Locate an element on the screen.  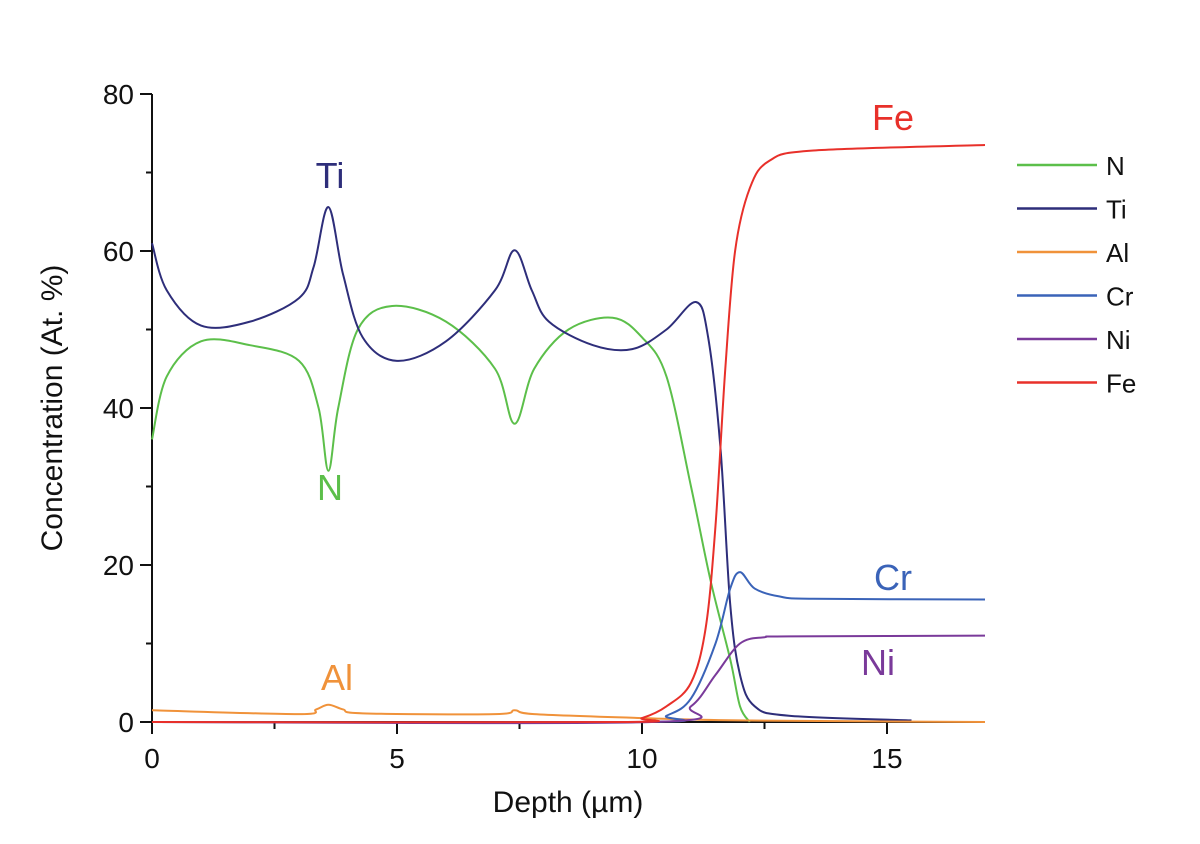
legend-label-fe: Fe is located at coordinates (1121, 384).